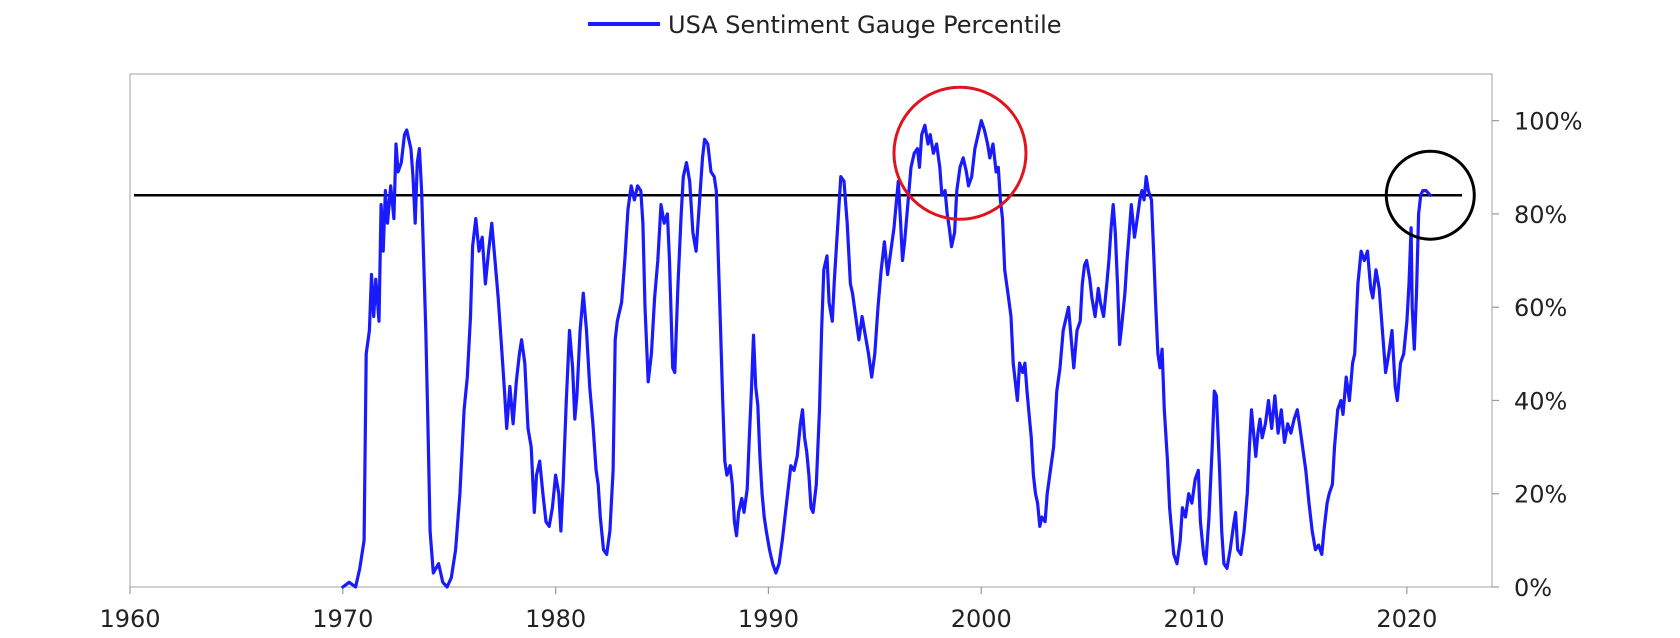 The height and width of the screenshot is (638, 1680). Describe the element at coordinates (865, 25) in the screenshot. I see `legend-label: USA Sentiment Gauge Percentile` at that location.